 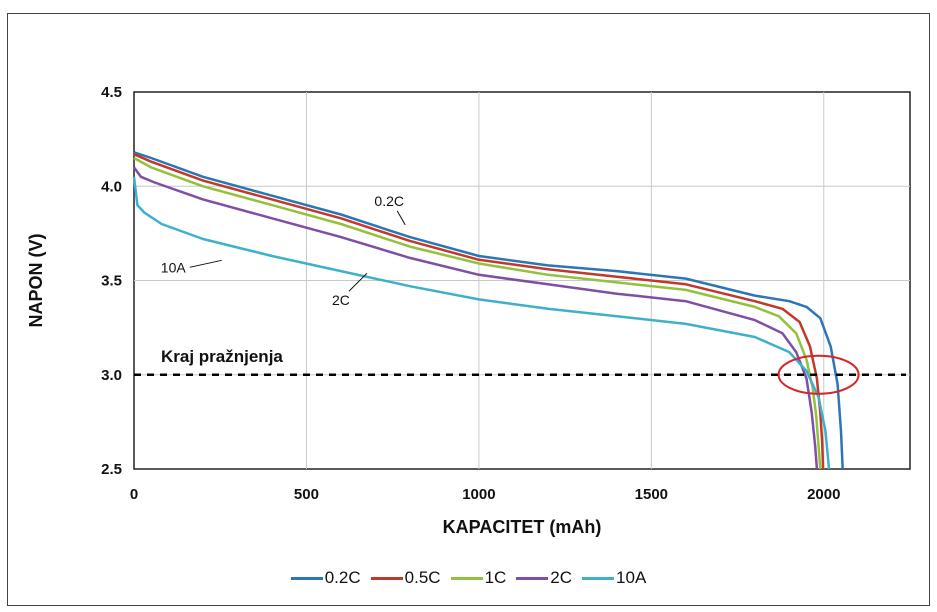 What do you see at coordinates (111, 375) in the screenshot?
I see `y-tick-label: 3.0` at bounding box center [111, 375].